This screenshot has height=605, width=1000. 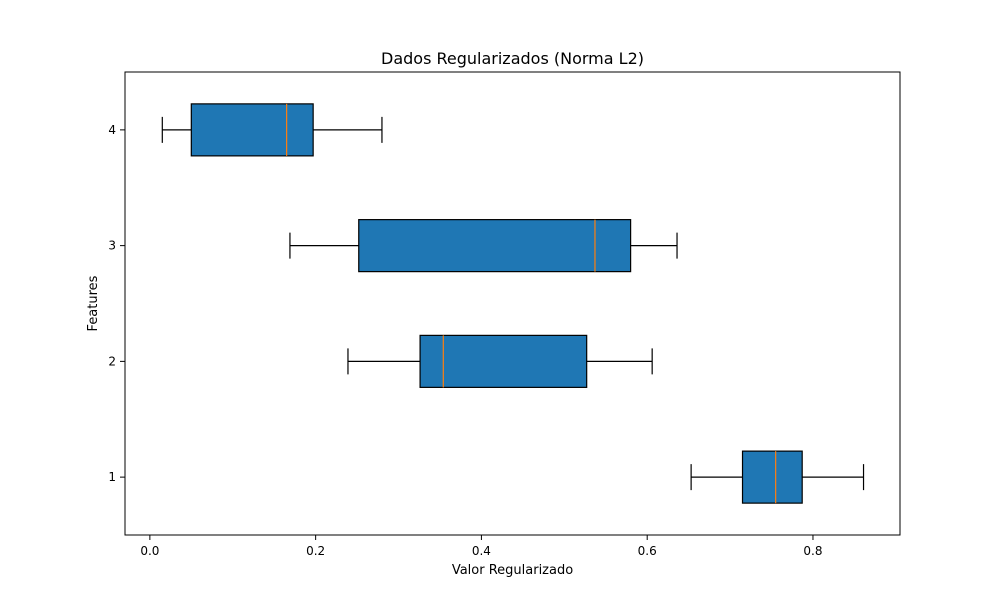 I want to click on x-tick-label: 0.6, so click(x=647, y=551).